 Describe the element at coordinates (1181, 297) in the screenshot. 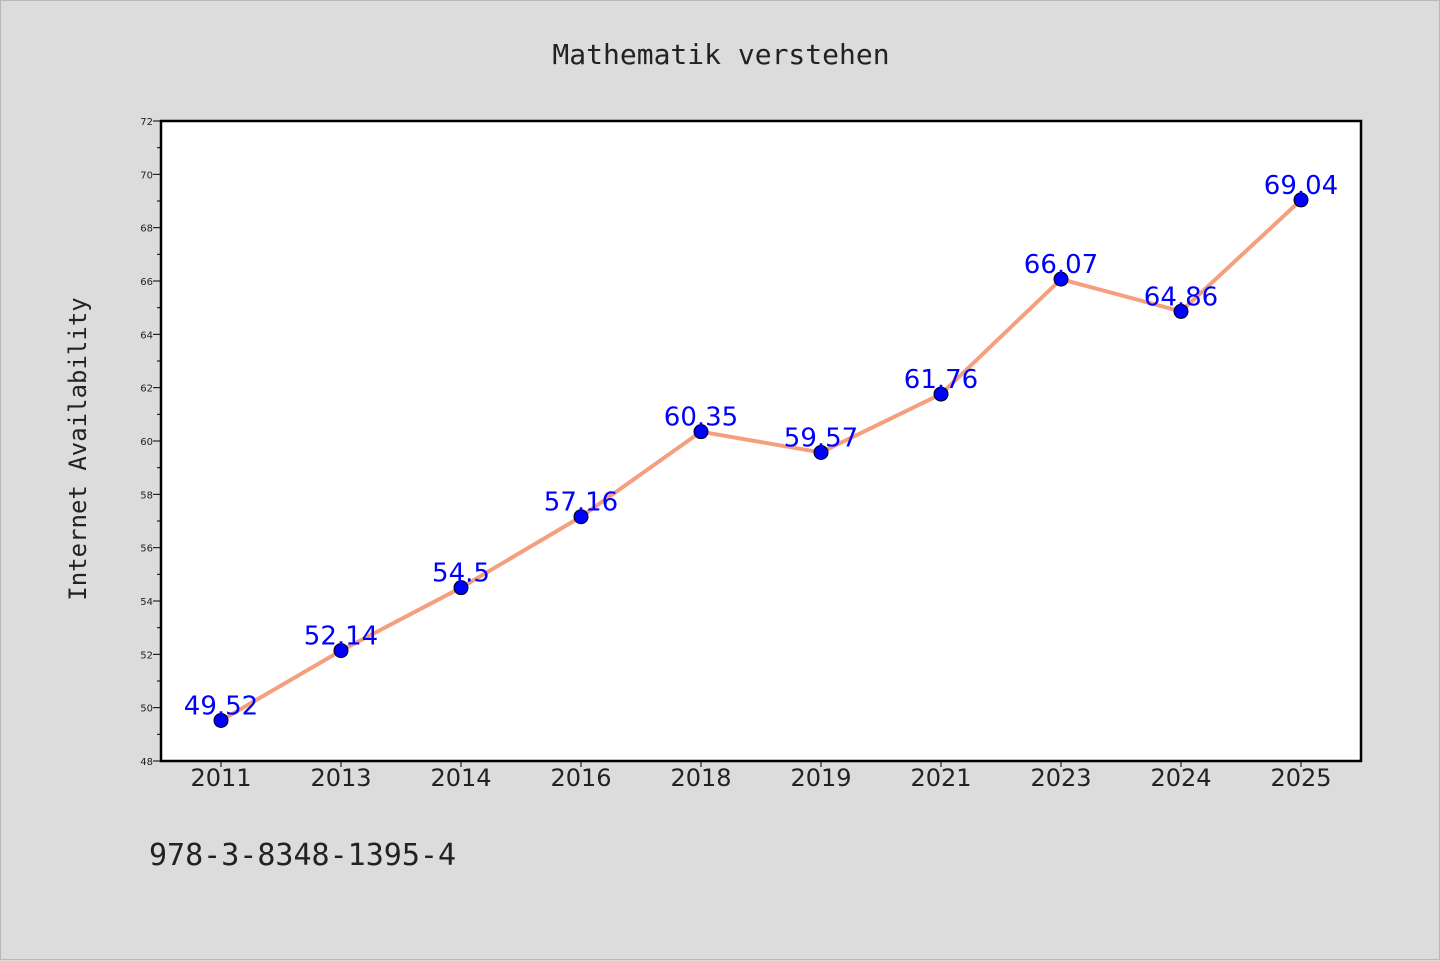

I see `data-label: 64.86` at that location.